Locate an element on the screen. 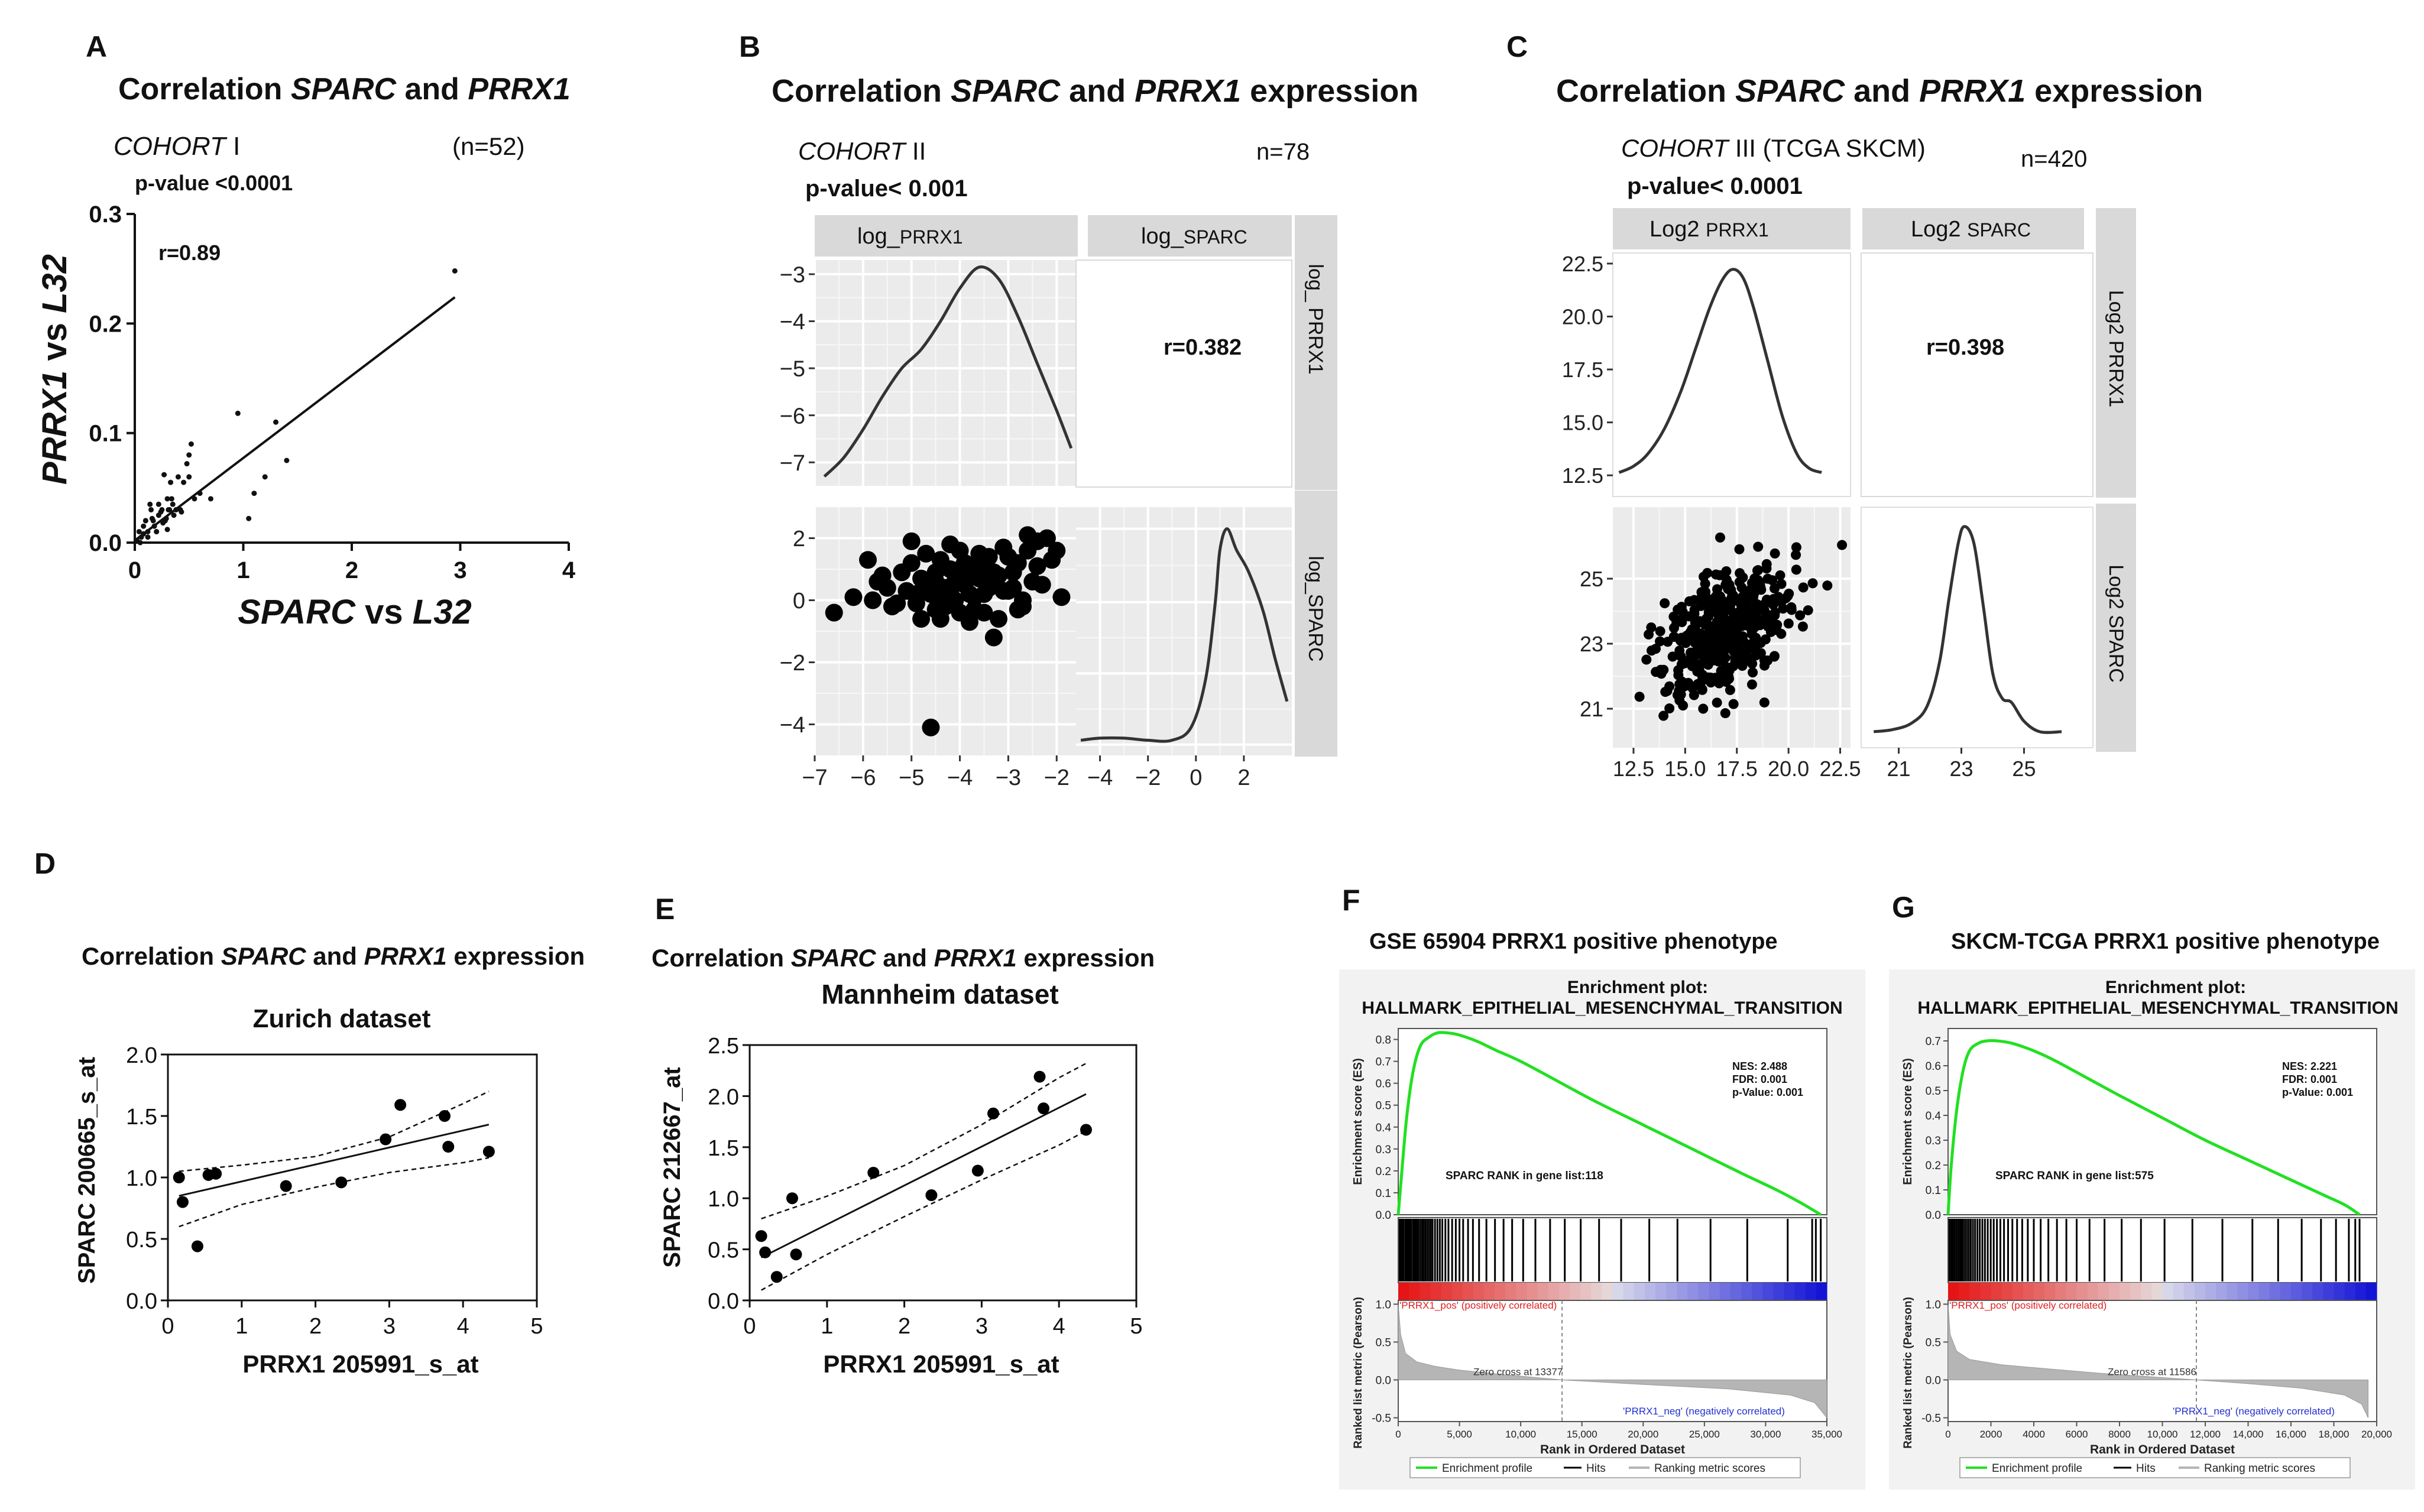  g-fdr: FDR: 0.001 is located at coordinates (2309, 1079).